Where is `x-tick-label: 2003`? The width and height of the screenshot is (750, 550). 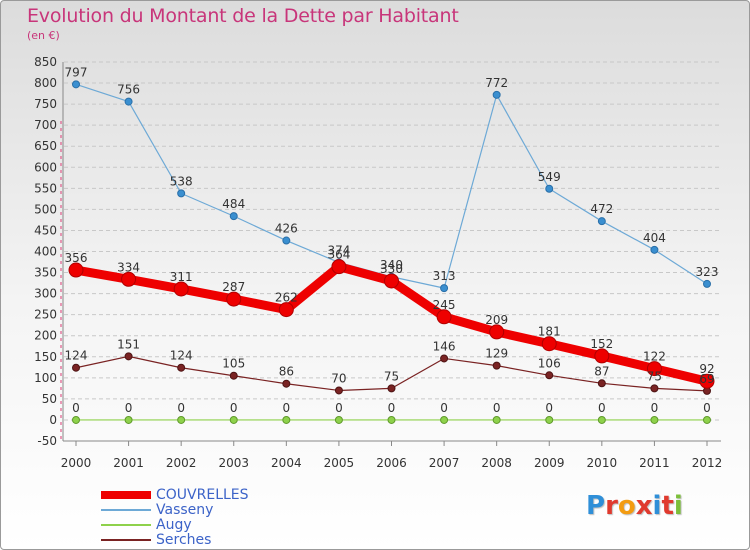
x-tick-label: 2003 is located at coordinates (233, 463).